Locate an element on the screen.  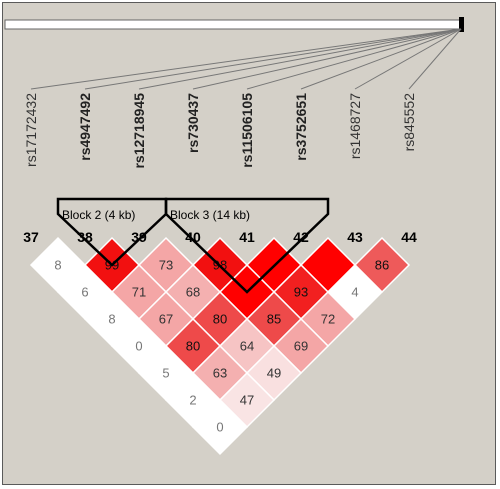
haplotype-block-label: Block 3 (14 kb) is located at coordinates (210, 215).